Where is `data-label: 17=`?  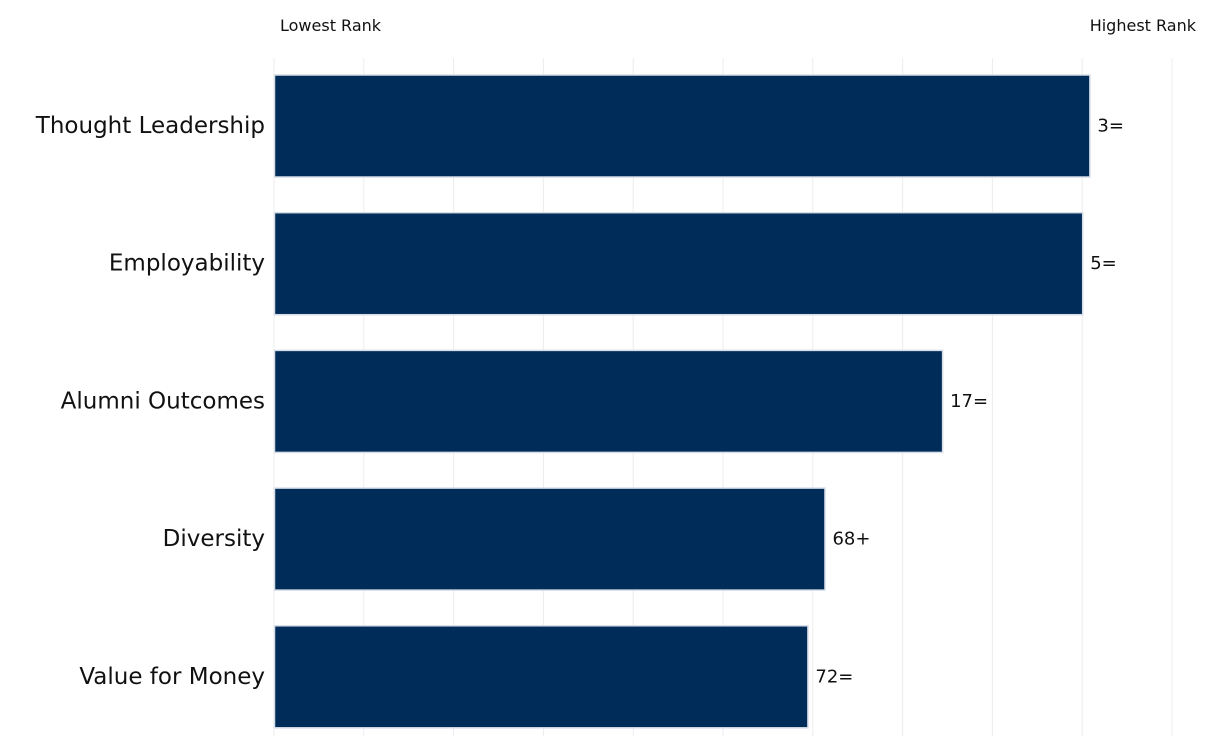 data-label: 17= is located at coordinates (969, 401).